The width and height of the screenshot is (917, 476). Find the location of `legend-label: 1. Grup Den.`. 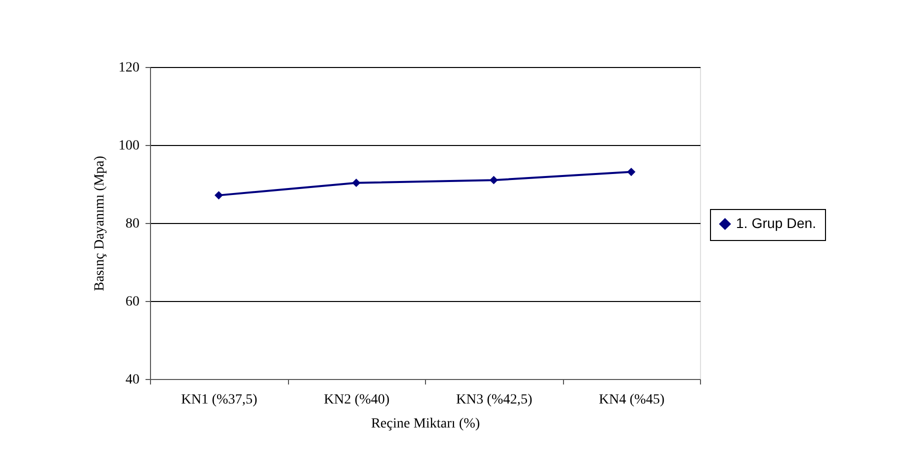

legend-label: 1. Grup Den. is located at coordinates (776, 223).